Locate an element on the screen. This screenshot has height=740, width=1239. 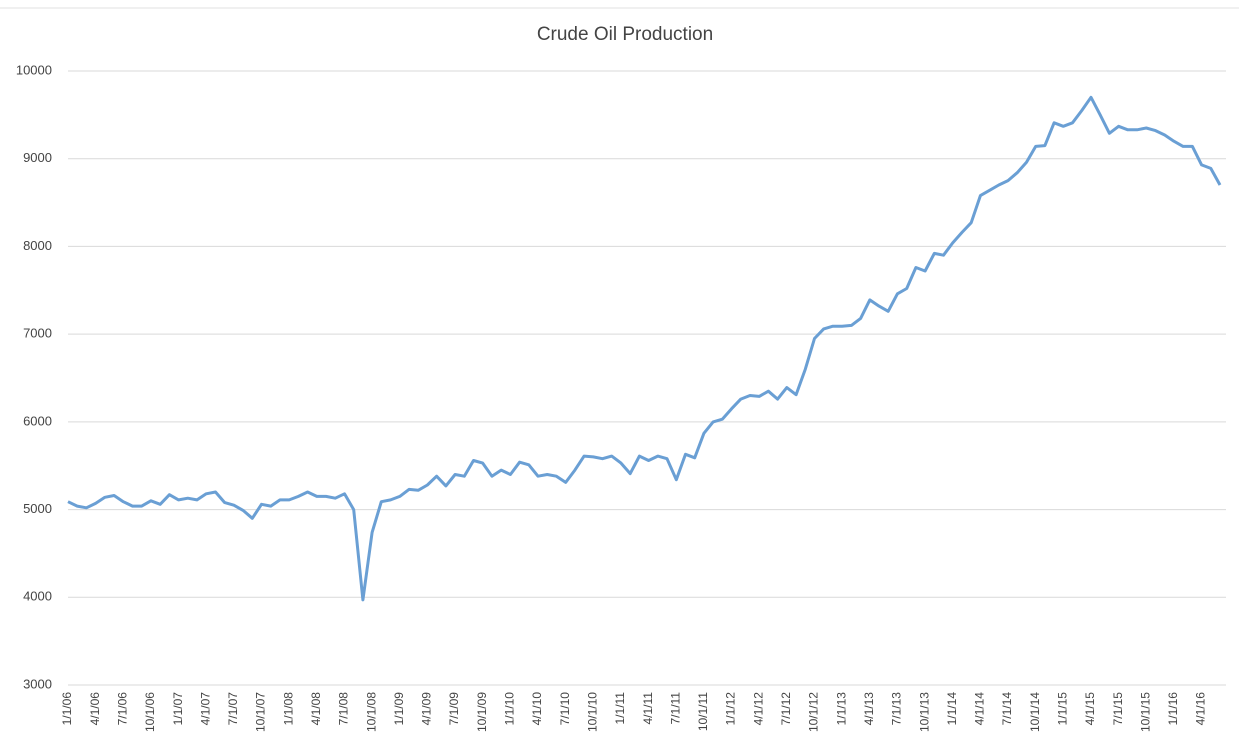
x-tick-label: 10/1/06 is located at coordinates (150, 712).